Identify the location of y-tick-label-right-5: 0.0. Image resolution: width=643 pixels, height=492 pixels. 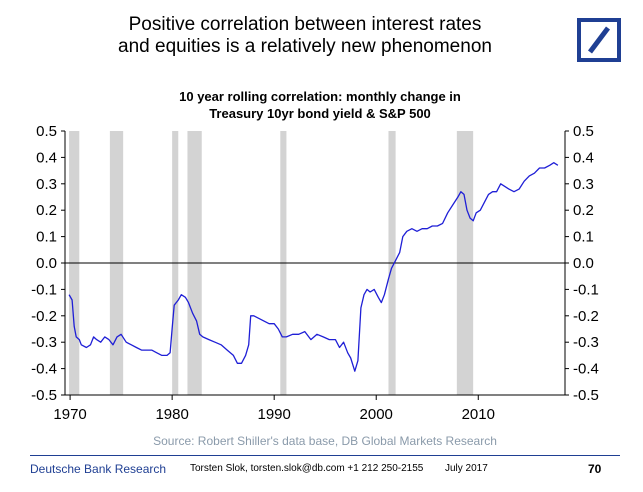
(583, 263).